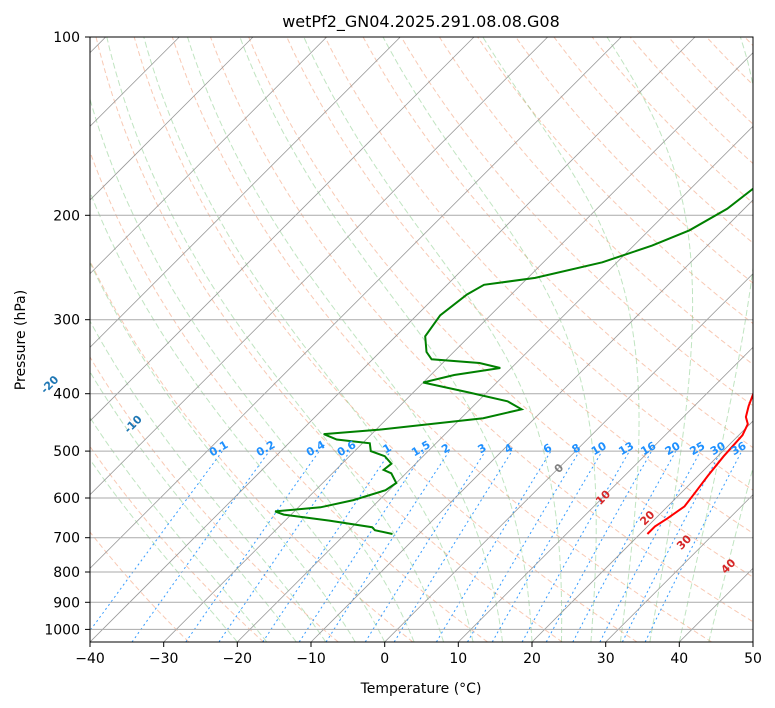 The height and width of the screenshot is (708, 775). Describe the element at coordinates (697, 448) in the screenshot. I see `mixing-ratio-label: 25` at that location.